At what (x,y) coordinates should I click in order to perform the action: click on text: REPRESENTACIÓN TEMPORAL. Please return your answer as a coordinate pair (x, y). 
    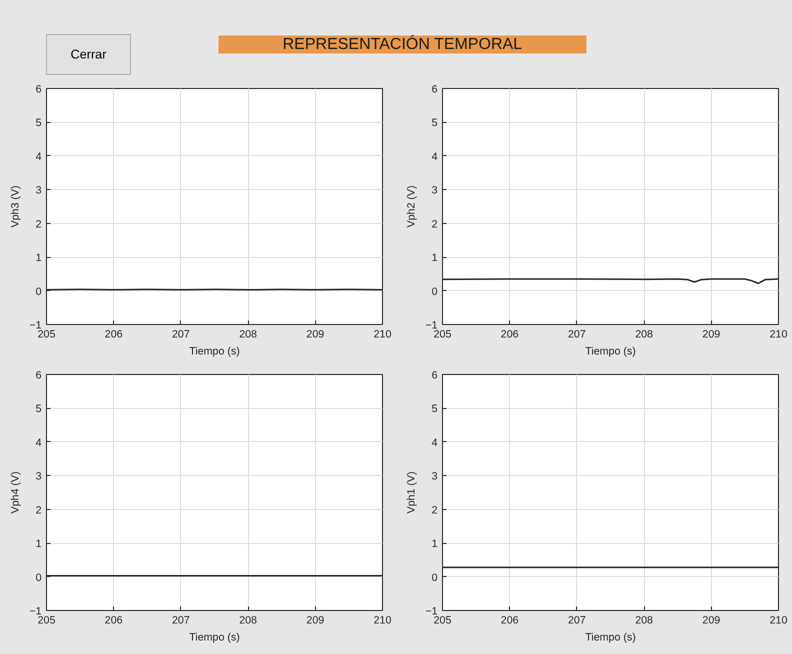
    Looking at the image, I should click on (402, 44).